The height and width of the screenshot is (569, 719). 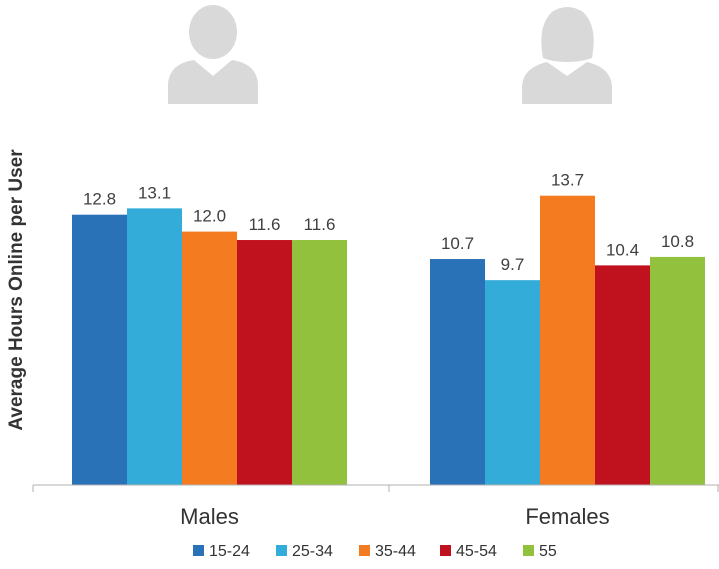 What do you see at coordinates (476, 551) in the screenshot?
I see `legend-label-45-54: 45-54` at bounding box center [476, 551].